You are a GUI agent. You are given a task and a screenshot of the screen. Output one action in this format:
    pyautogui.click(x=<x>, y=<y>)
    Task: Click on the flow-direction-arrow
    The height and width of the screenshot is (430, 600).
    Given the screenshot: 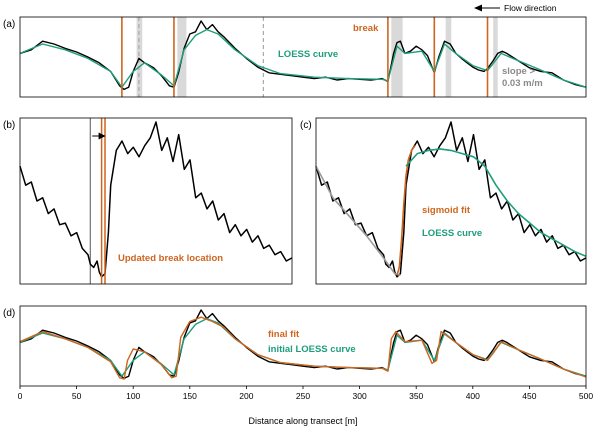 What is the action you would take?
    pyautogui.click(x=487, y=8)
    